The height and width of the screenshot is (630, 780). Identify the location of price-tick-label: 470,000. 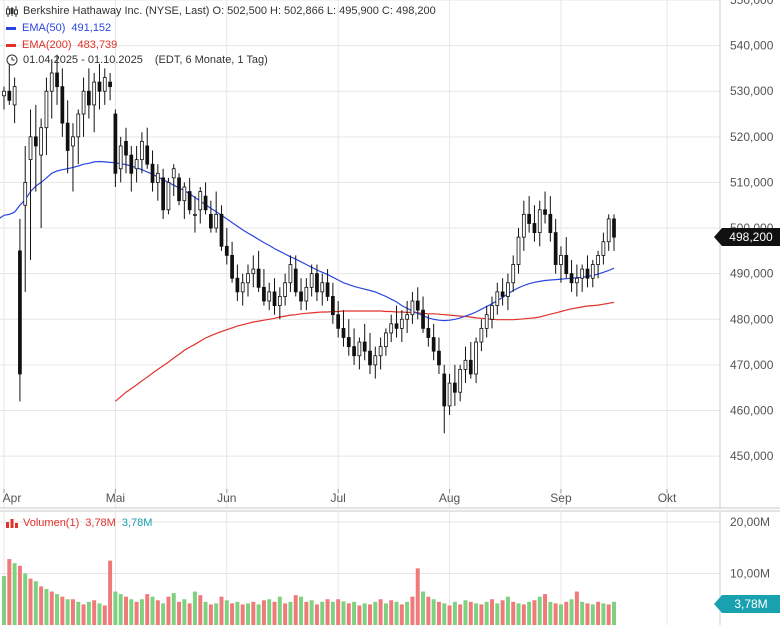
(752, 365).